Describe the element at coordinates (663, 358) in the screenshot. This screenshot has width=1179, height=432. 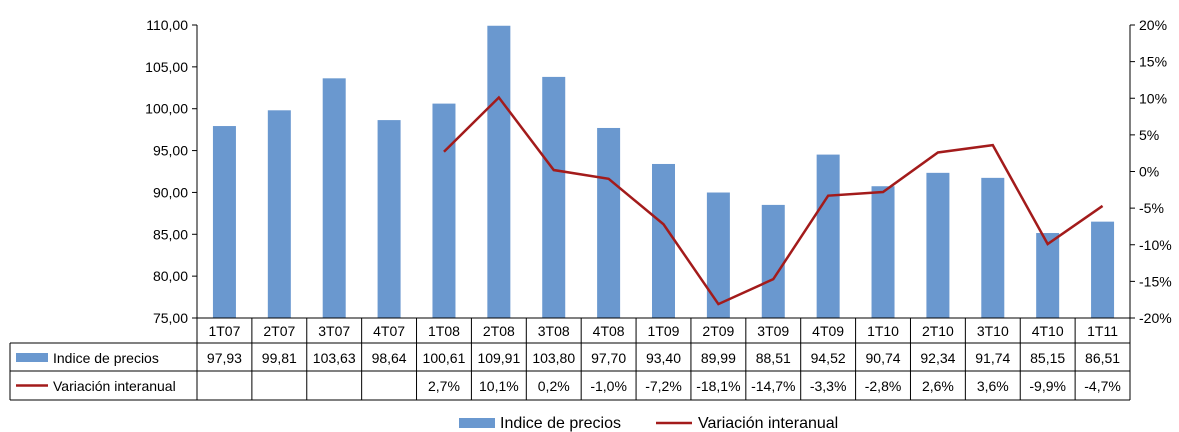
I see `data-label-indice: 93,40` at that location.